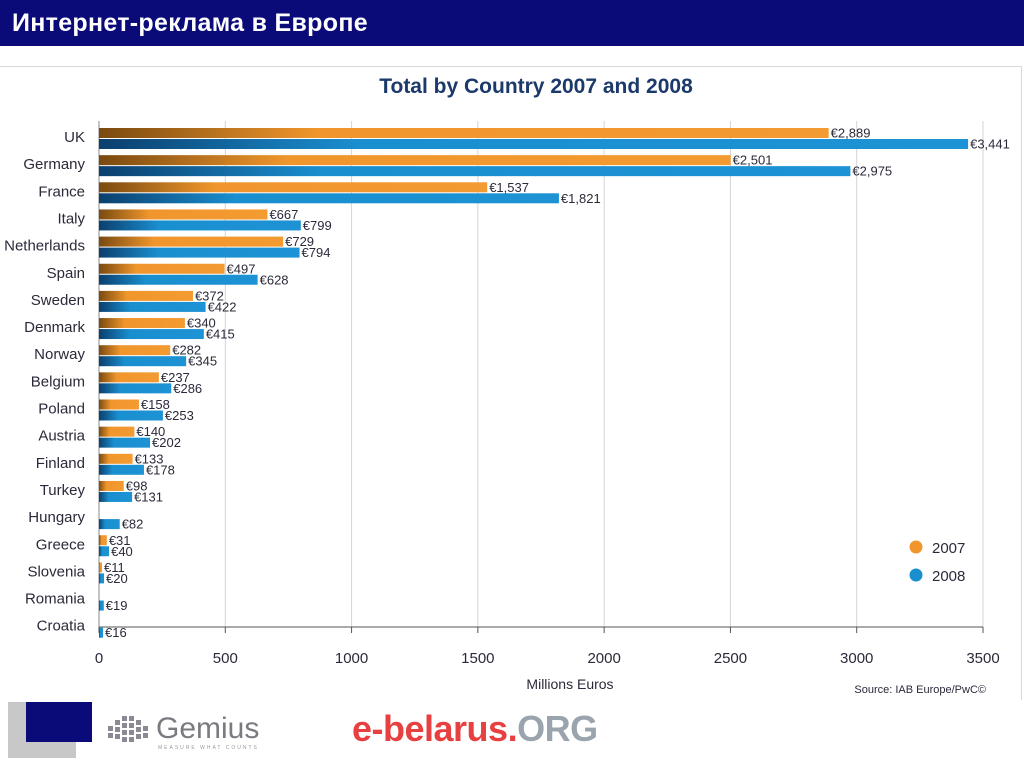  What do you see at coordinates (916, 575) in the screenshot?
I see `legend-swatch-2008` at bounding box center [916, 575].